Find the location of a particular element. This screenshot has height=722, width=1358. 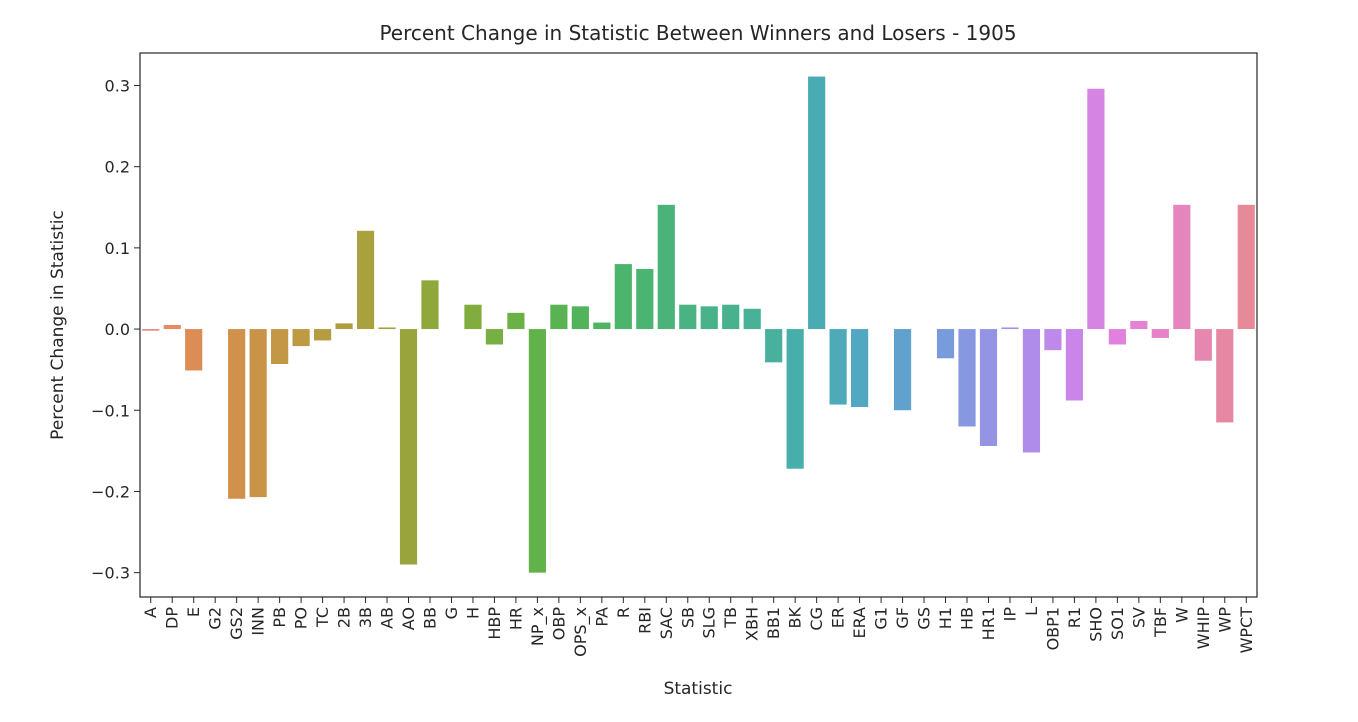

x-tick-label: ERA is located at coordinates (859, 623).